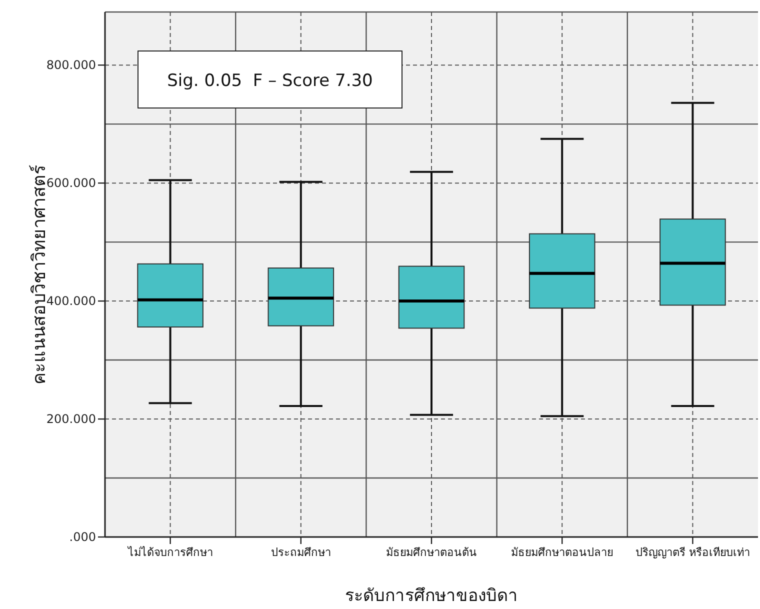 Image resolution: width=760 pixels, height=609 pixels. I want to click on y-tick-label: .000, so click(82, 537).